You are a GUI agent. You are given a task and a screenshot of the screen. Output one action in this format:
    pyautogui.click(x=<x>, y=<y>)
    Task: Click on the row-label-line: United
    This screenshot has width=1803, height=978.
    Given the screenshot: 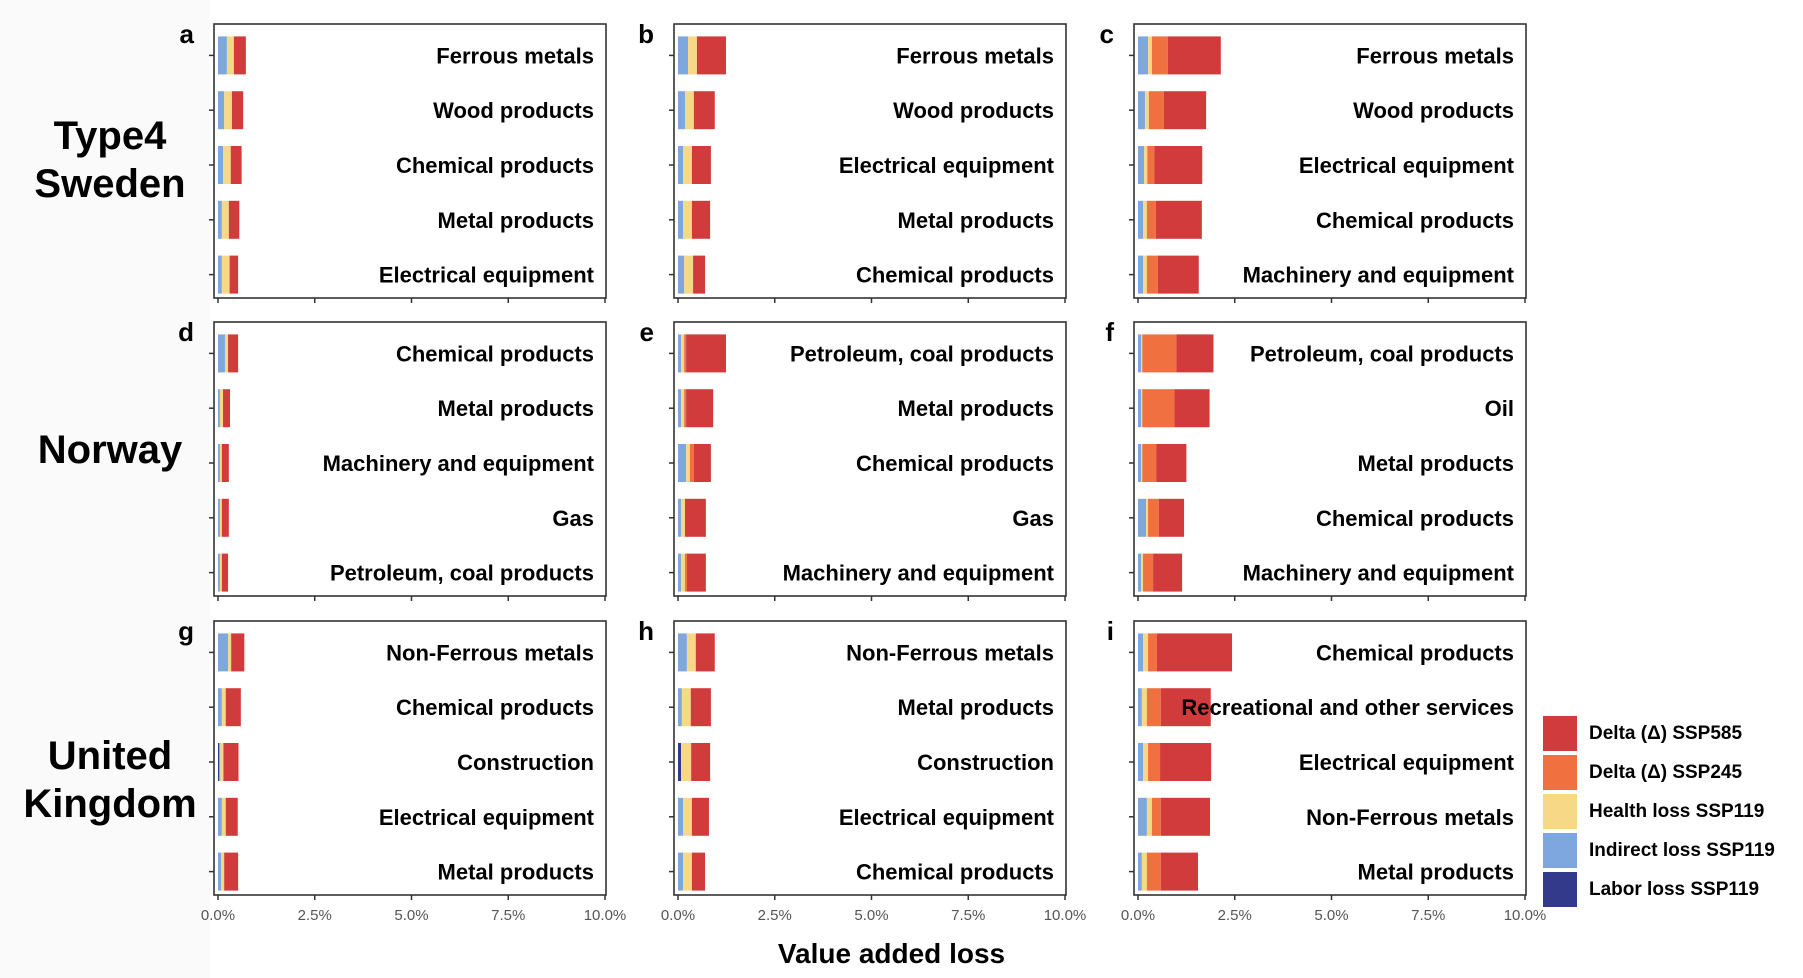 What is the action you would take?
    pyautogui.click(x=110, y=756)
    